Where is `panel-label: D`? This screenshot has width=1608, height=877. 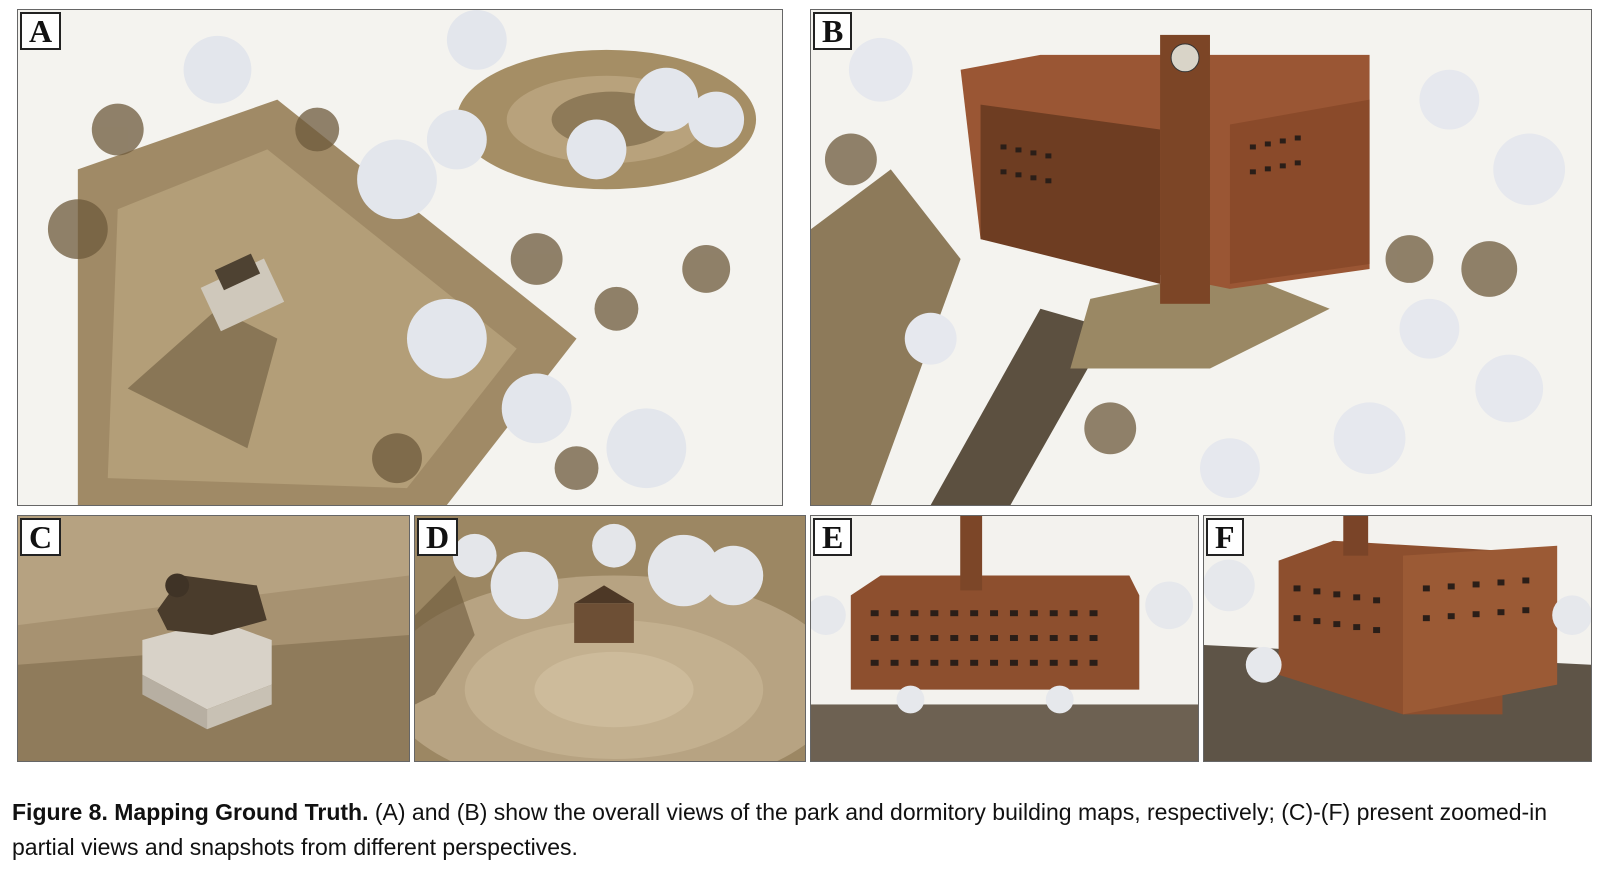 panel-label: D is located at coordinates (438, 537).